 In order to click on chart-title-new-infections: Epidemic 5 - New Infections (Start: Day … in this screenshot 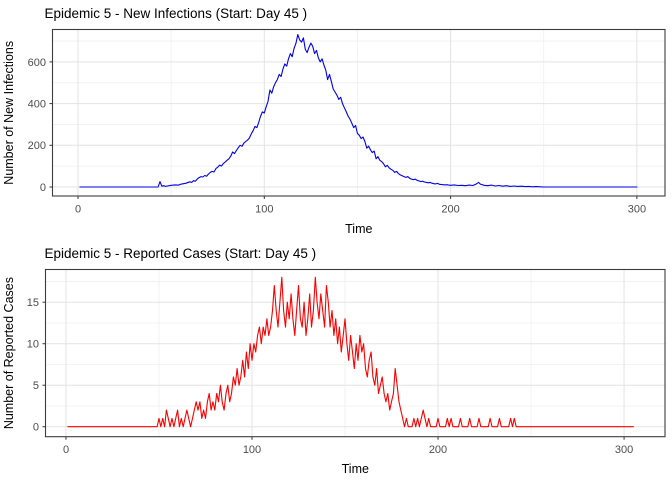, I will do `click(176, 13)`.